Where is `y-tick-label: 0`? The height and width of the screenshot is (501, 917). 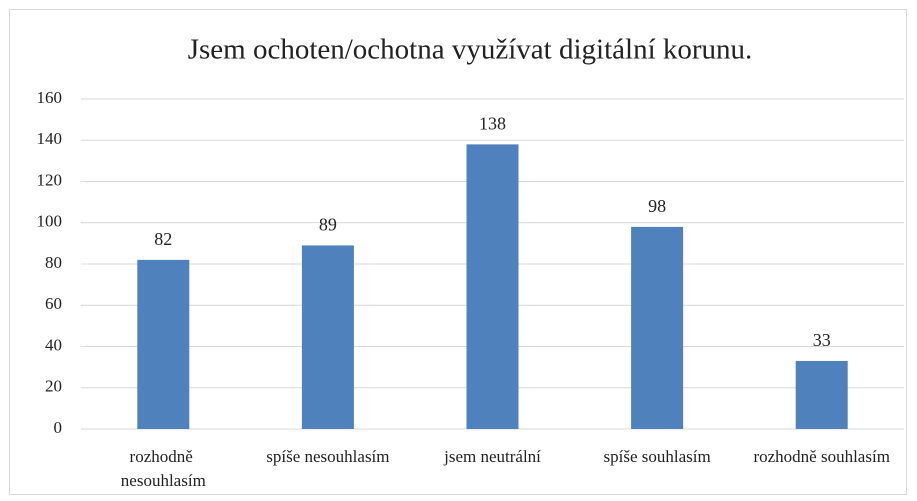 y-tick-label: 0 is located at coordinates (58, 427).